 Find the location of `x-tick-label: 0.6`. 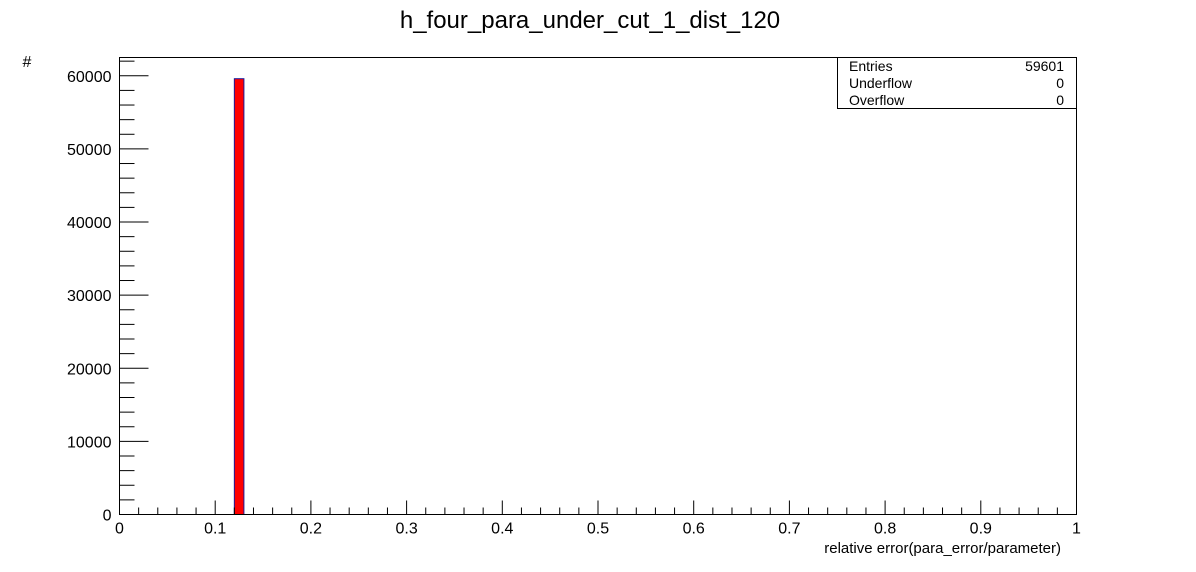

x-tick-label: 0.6 is located at coordinates (694, 529).